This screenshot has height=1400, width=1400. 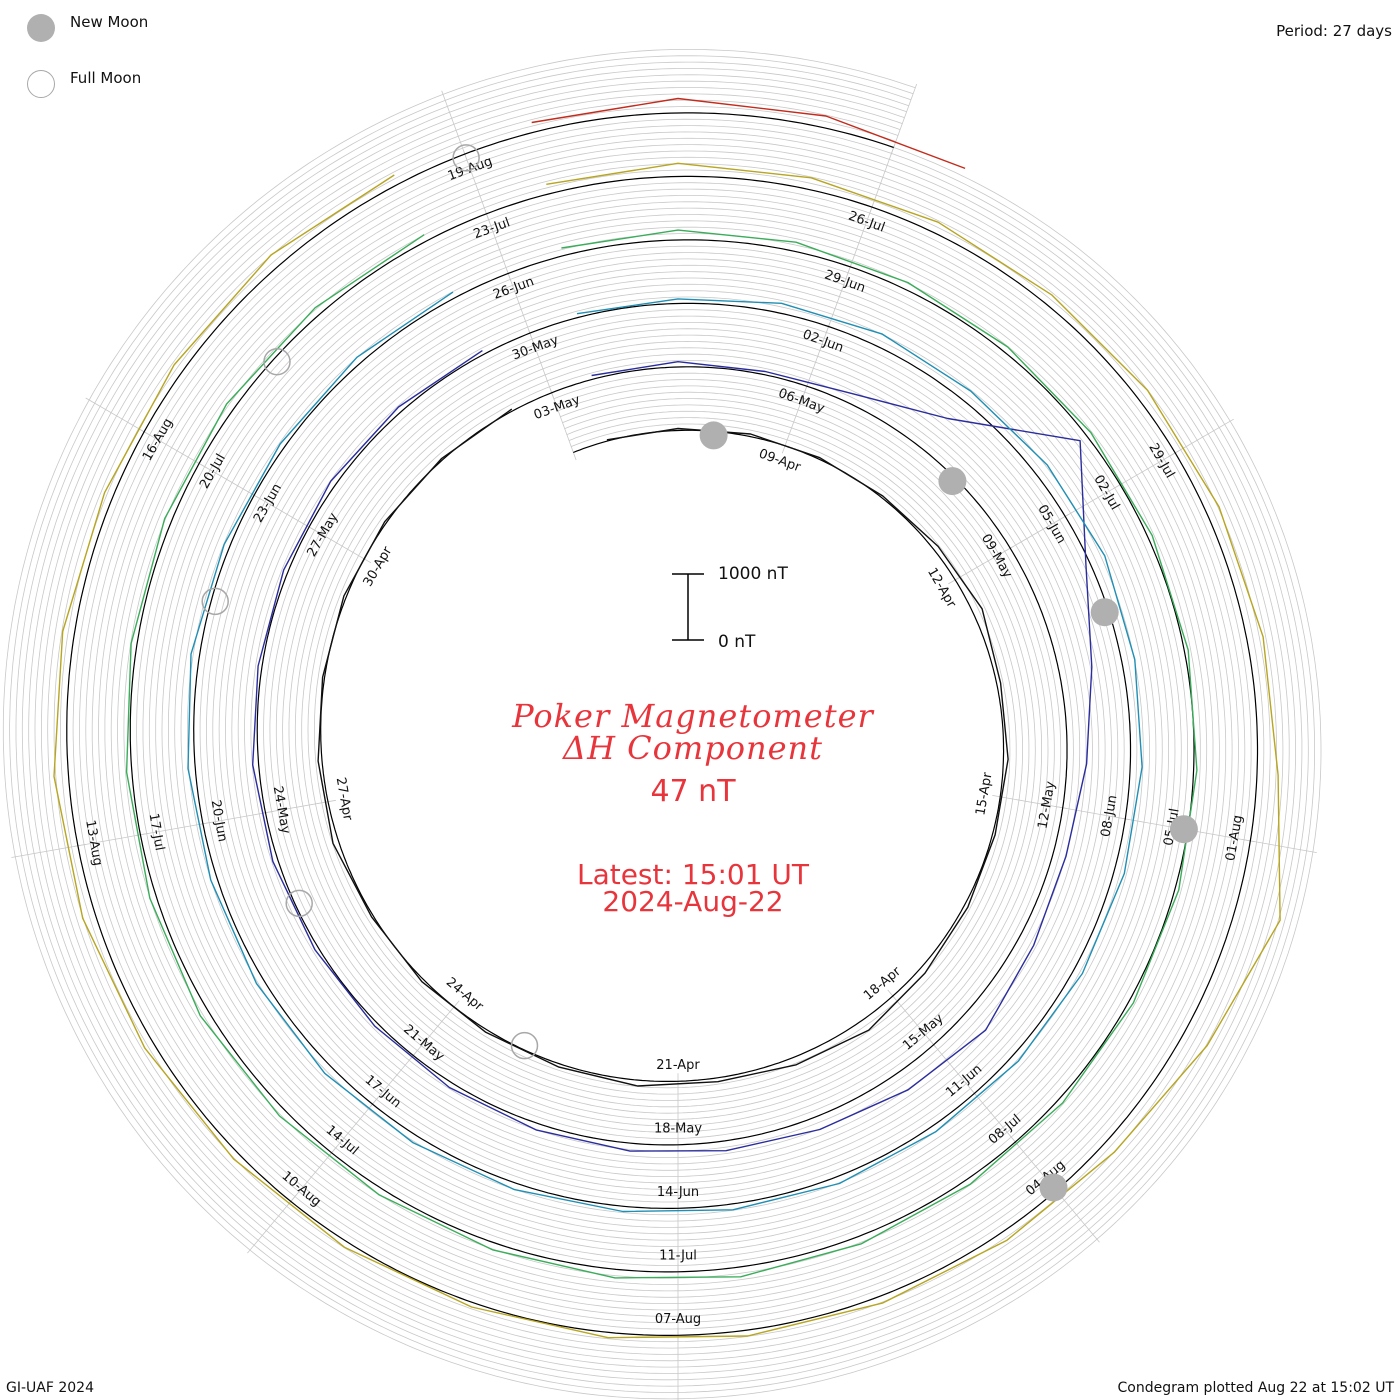 I want to click on scale-bar: 1000 nT 0 nT, so click(x=730, y=608).